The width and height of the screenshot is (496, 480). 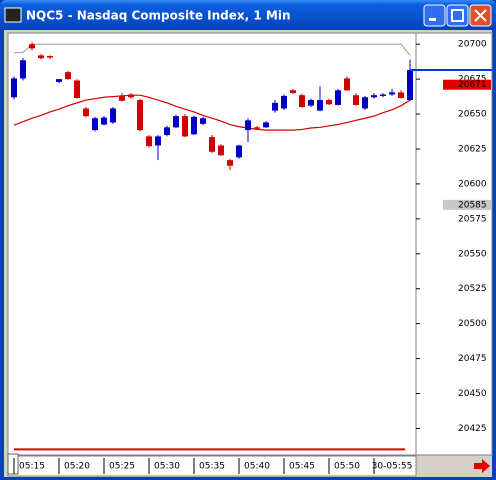 What do you see at coordinates (472, 80) in the screenshot?
I see `y-tick-label: 20675` at bounding box center [472, 80].